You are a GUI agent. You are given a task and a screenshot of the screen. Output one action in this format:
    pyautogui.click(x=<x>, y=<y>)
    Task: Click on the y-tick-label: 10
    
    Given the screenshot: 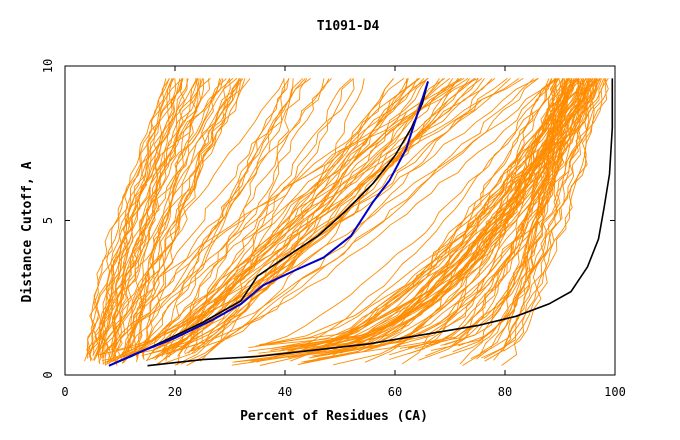 What is the action you would take?
    pyautogui.click(x=48, y=66)
    